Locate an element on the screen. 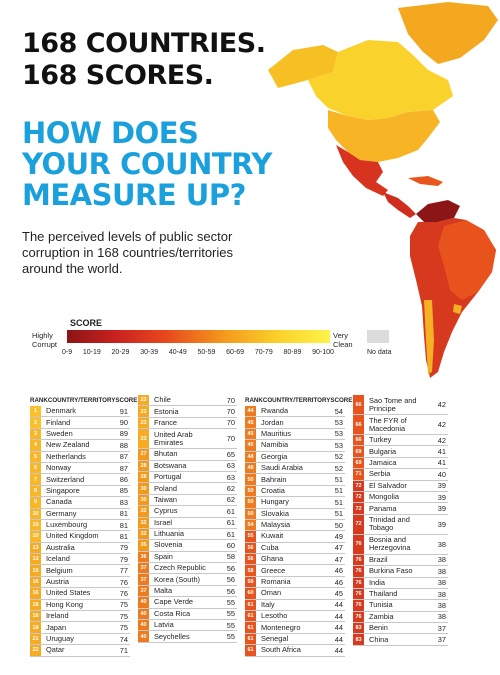 This screenshot has height=675, width=500. rank-badge: 60 is located at coordinates (250, 593).